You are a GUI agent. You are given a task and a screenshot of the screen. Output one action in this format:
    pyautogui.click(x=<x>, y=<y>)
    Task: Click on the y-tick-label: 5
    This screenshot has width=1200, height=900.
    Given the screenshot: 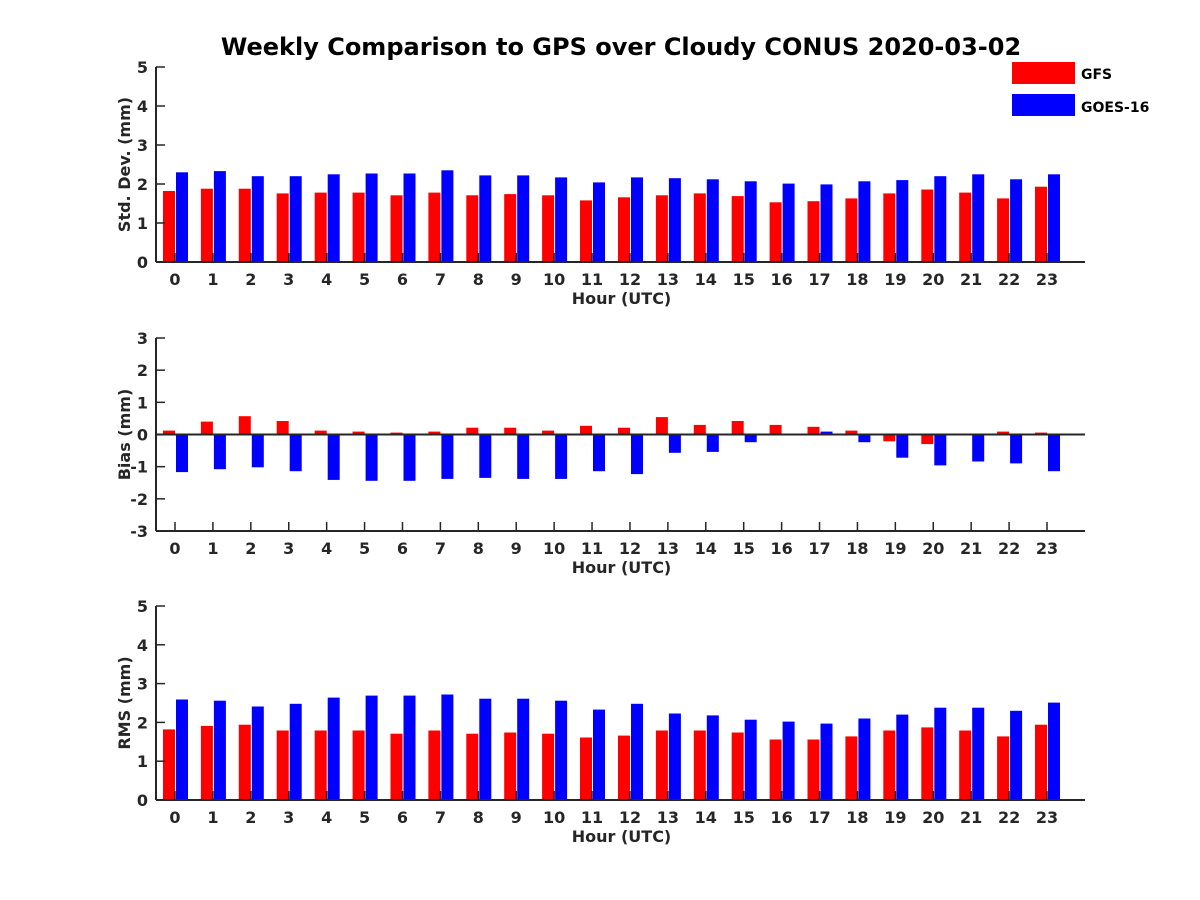 What is the action you would take?
    pyautogui.click(x=142, y=67)
    